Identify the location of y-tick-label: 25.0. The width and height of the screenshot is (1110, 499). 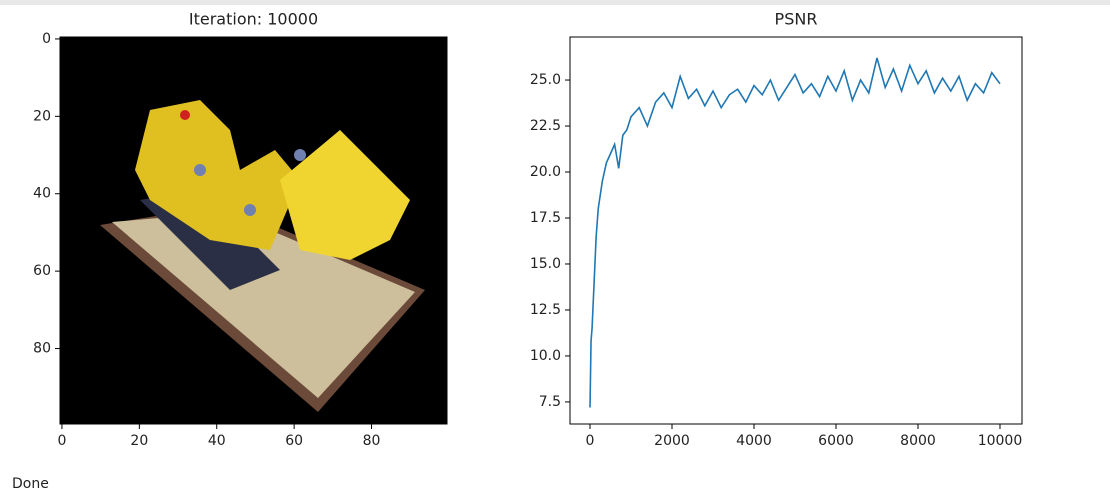
(545, 80).